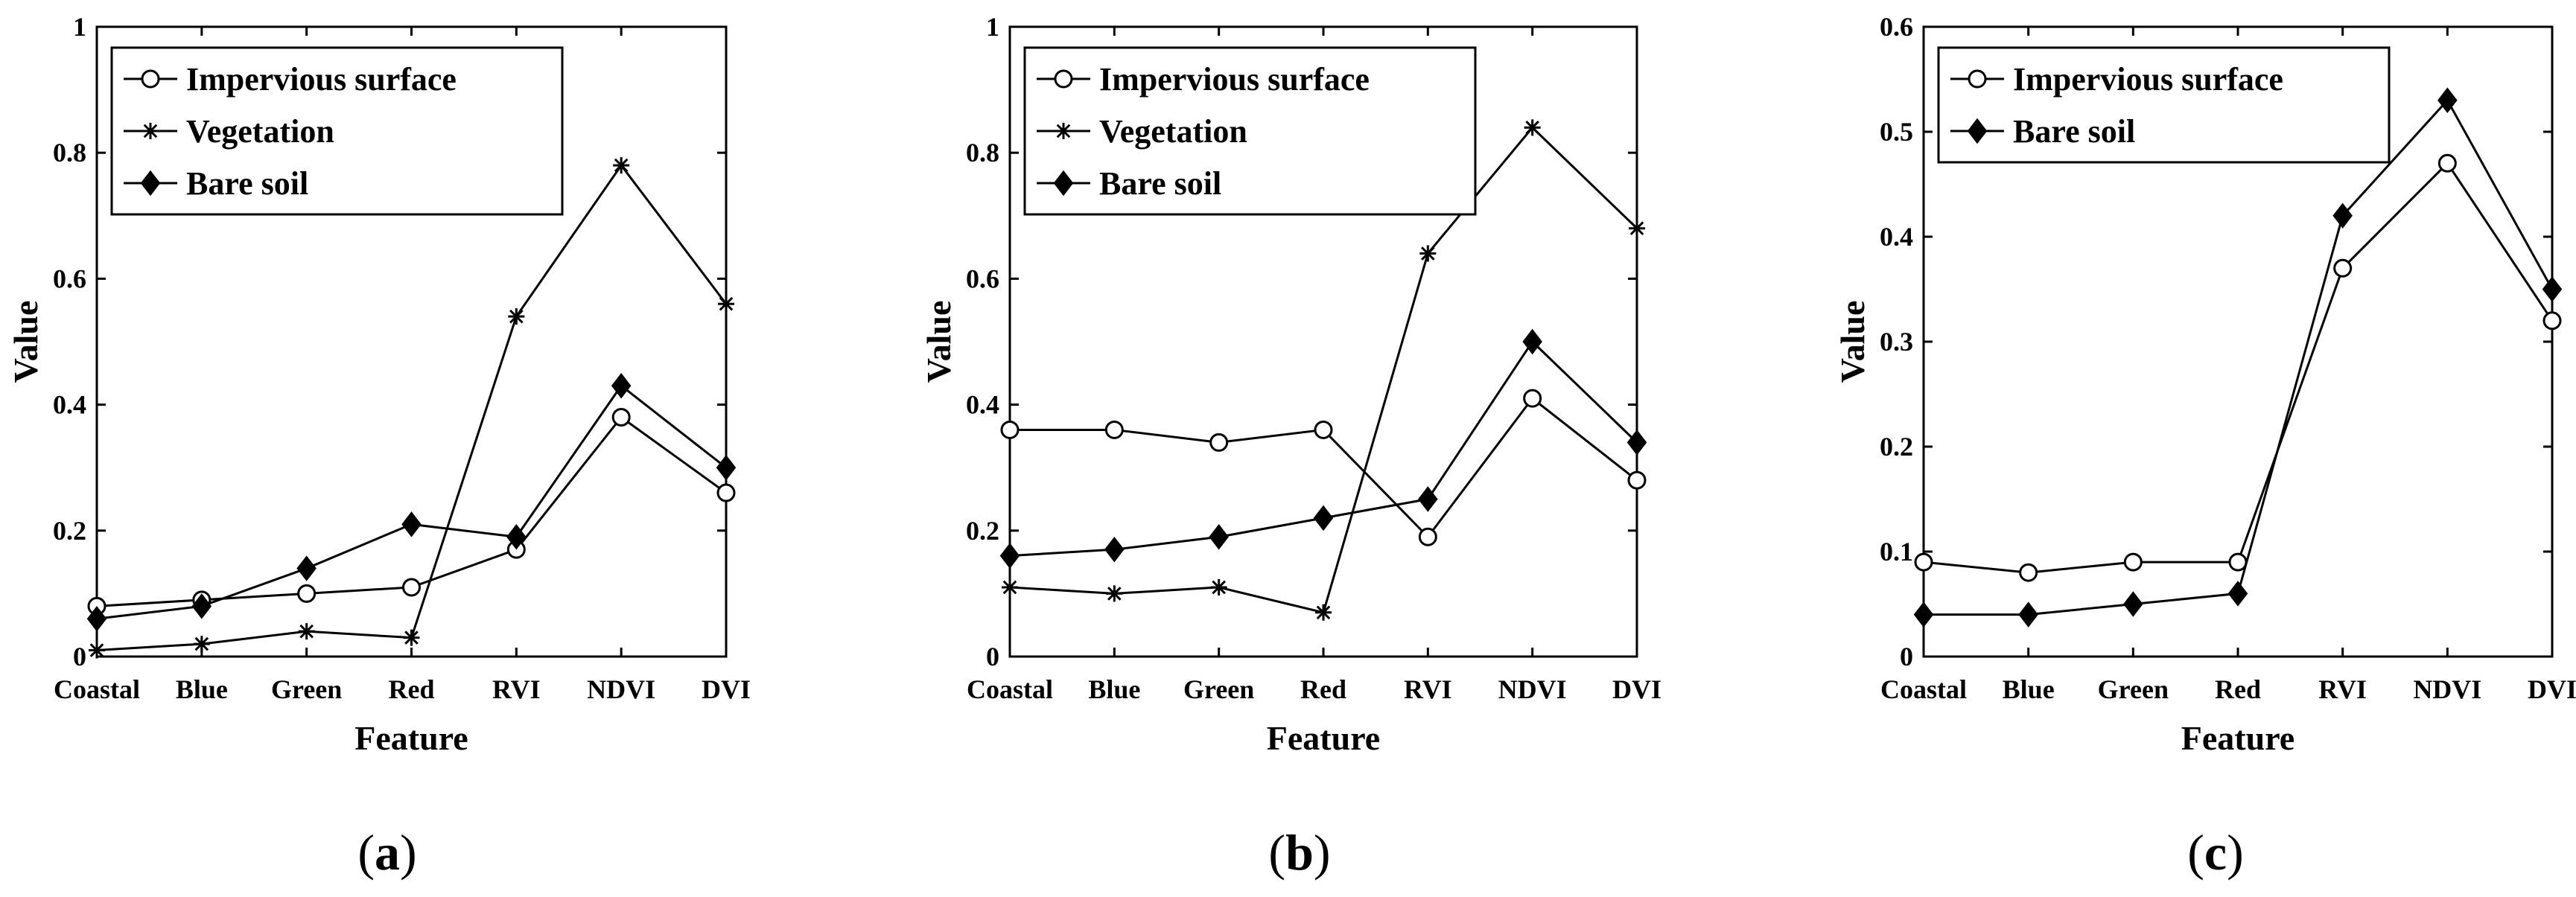  I want to click on panel-label: (a), so click(386, 852).